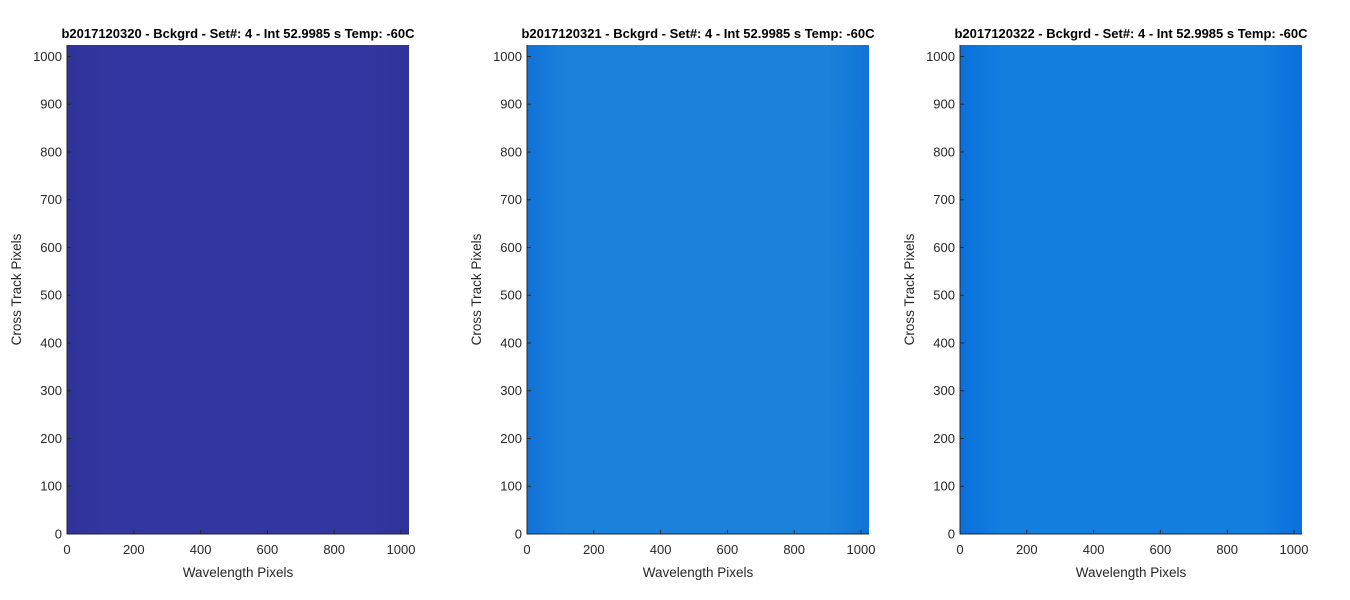 The image size is (1350, 600). I want to click on panel-3-y-tick-label: 200, so click(944, 438).